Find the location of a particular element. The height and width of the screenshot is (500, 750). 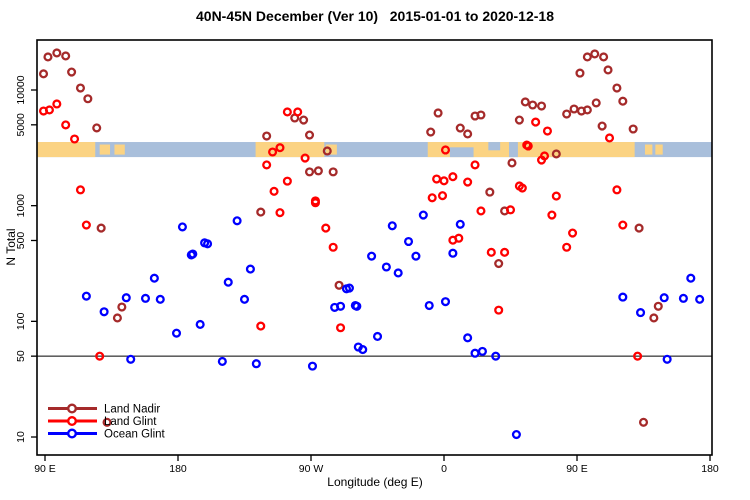

x-tick-label: 90 E is located at coordinates (45, 469).